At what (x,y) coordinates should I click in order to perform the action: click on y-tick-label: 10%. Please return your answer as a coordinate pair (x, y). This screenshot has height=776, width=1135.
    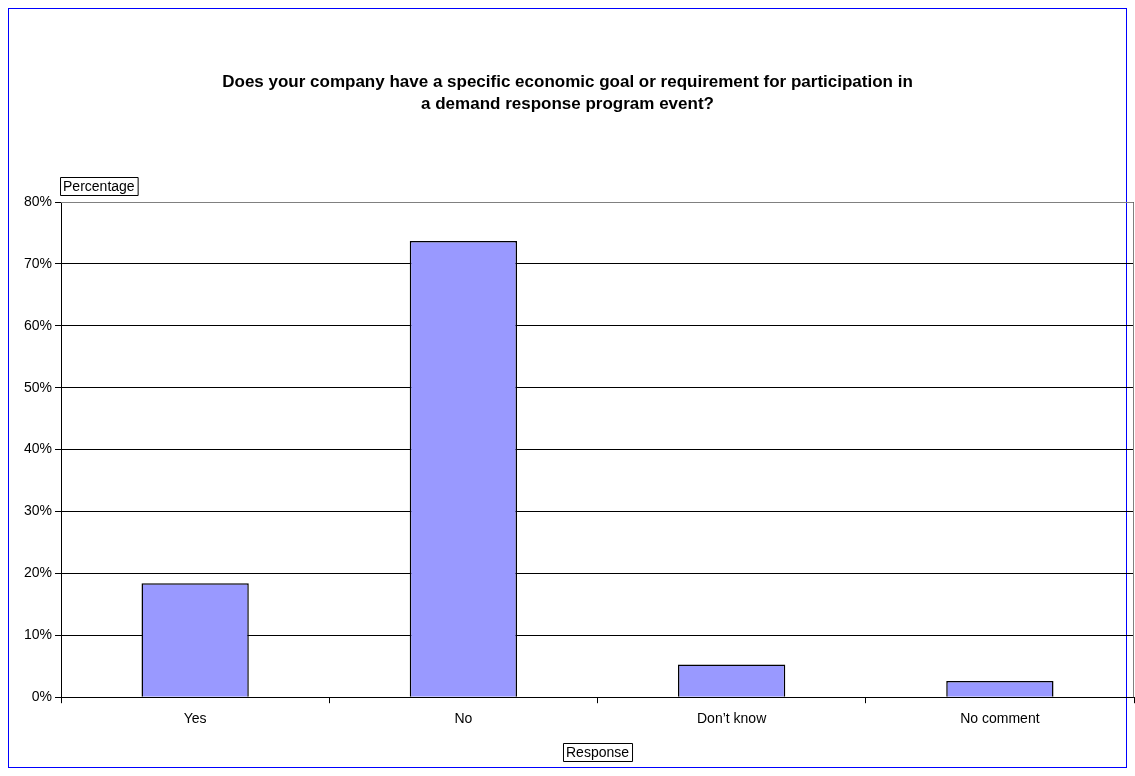
    Looking at the image, I should click on (38, 634).